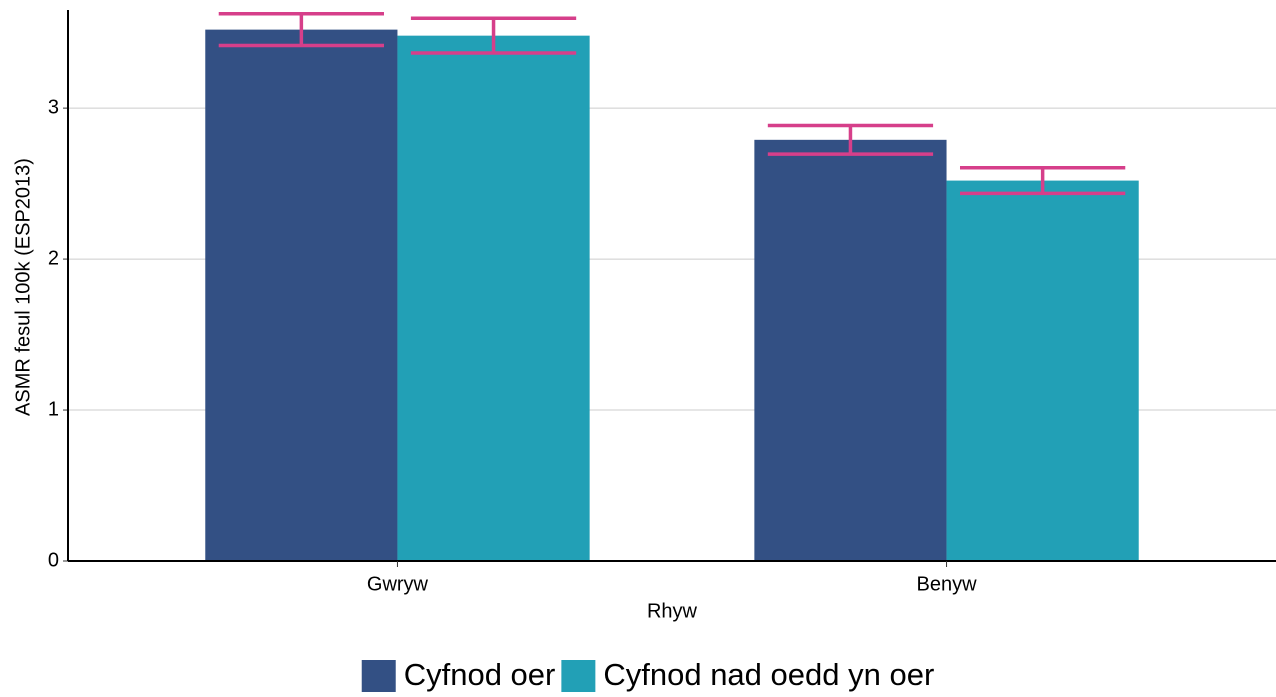 The image size is (1276, 697). What do you see at coordinates (53, 560) in the screenshot?
I see `y-tick-label: 0` at bounding box center [53, 560].